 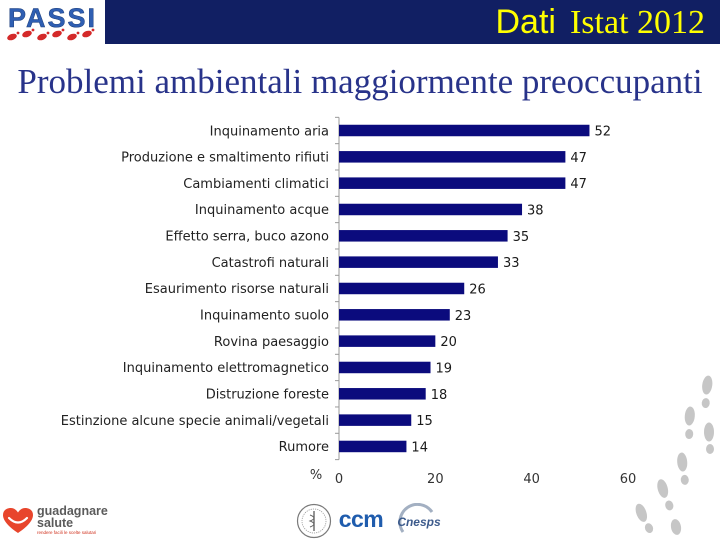 I want to click on bar-inquinamento-suolo, so click(x=394, y=315).